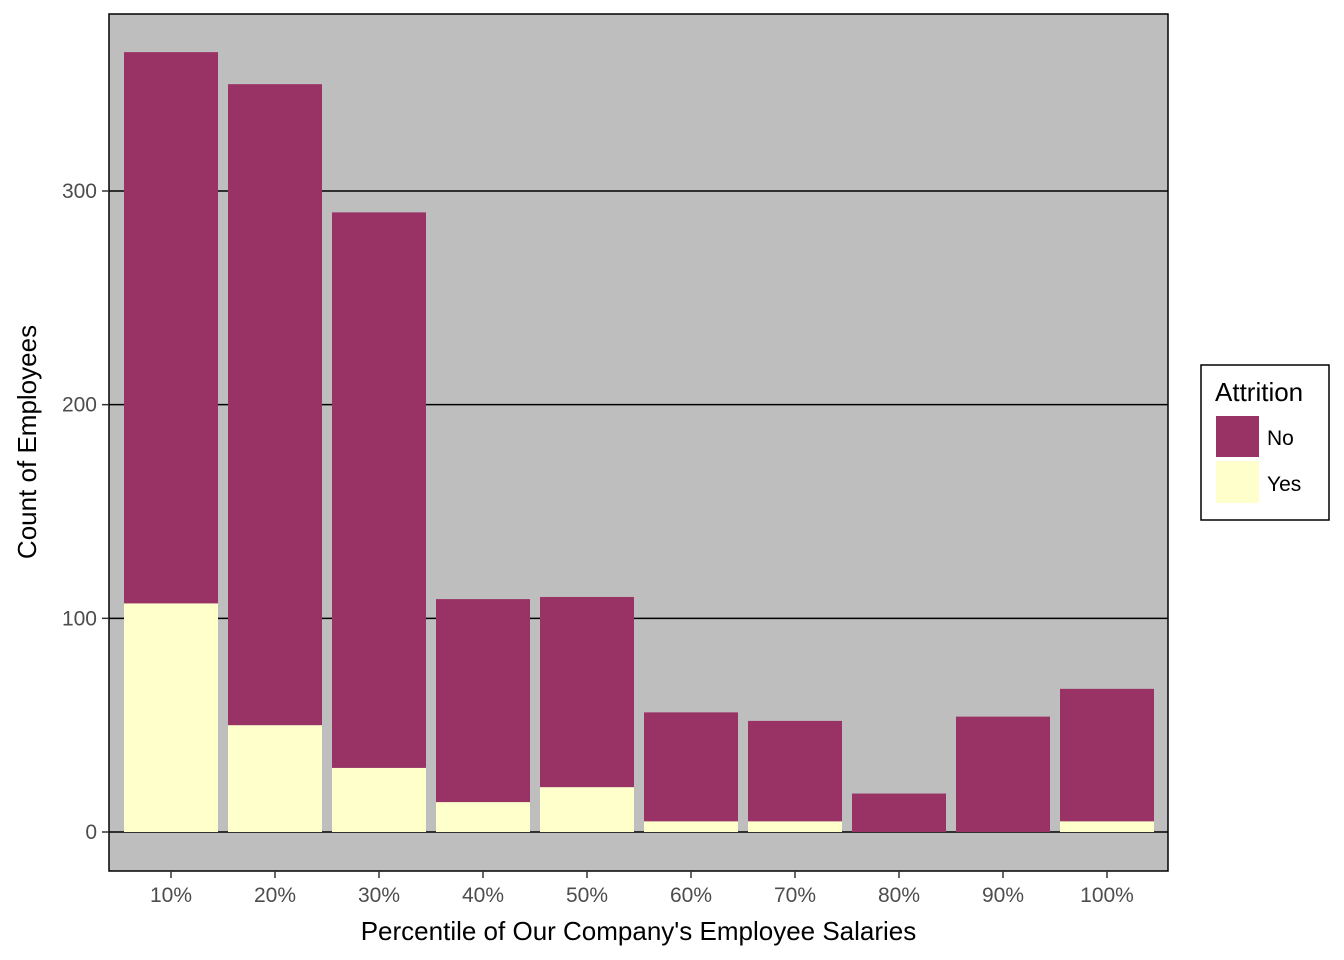  Describe the element at coordinates (1284, 484) in the screenshot. I see `legend-label-yes: Yes` at that location.